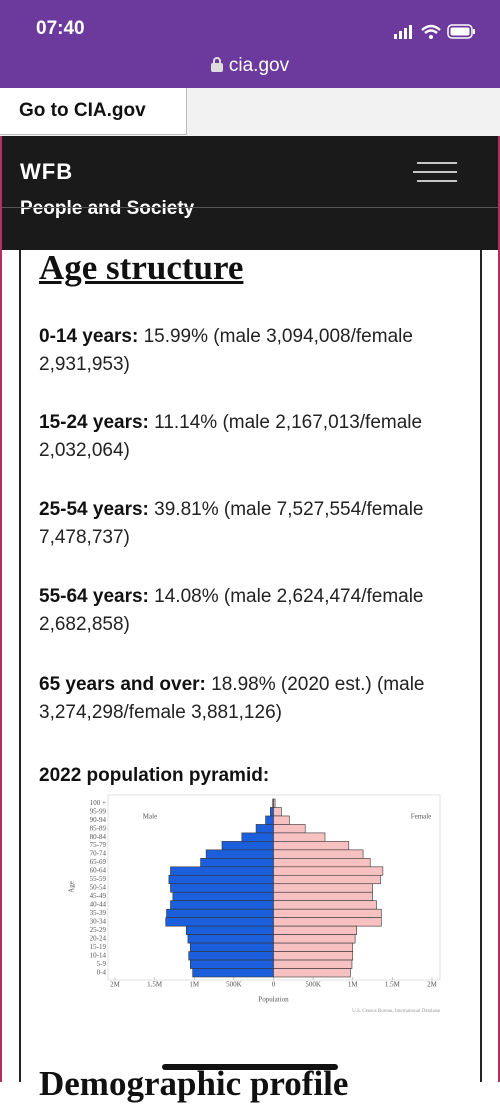 Image resolution: width=500 pixels, height=1104 pixels. I want to click on menu-button, so click(436, 172).